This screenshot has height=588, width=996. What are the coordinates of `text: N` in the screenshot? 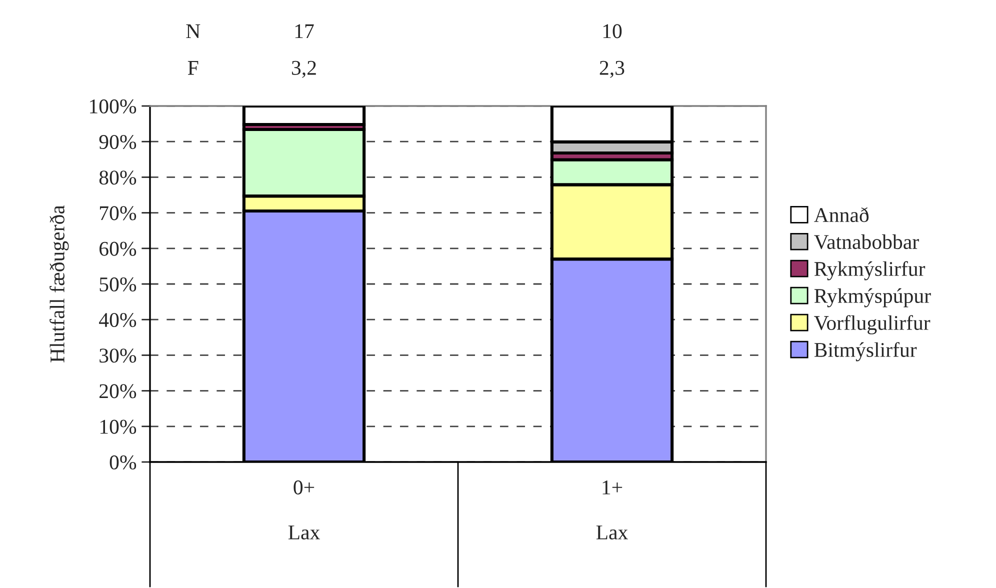 It's located at (193, 31).